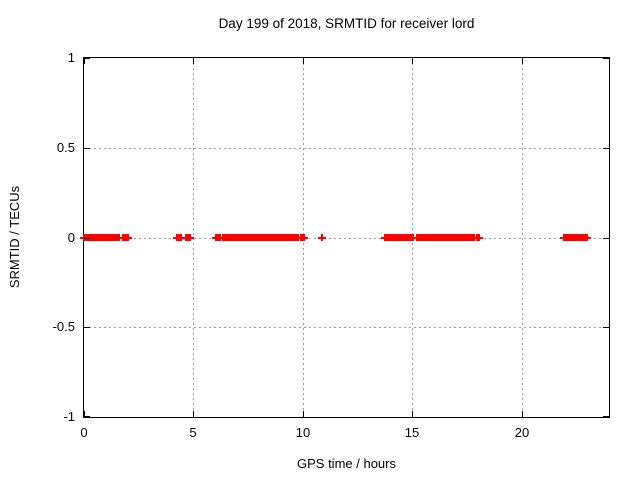 The height and width of the screenshot is (480, 640). What do you see at coordinates (63, 326) in the screenshot?
I see `y-tick-label: -0.5` at bounding box center [63, 326].